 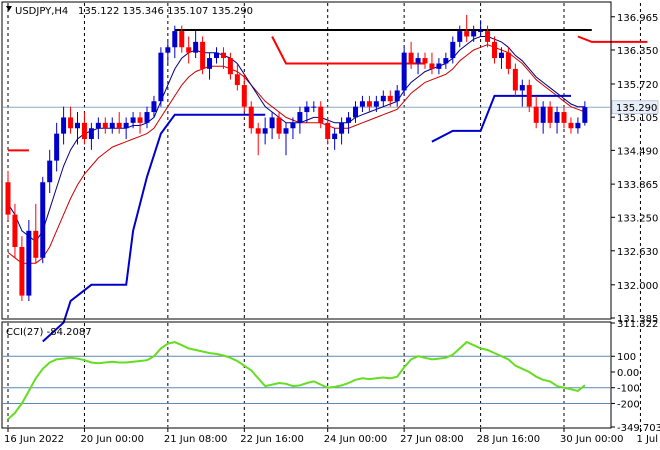 I want to click on price-tick-label: 131.385, so click(x=637, y=319).